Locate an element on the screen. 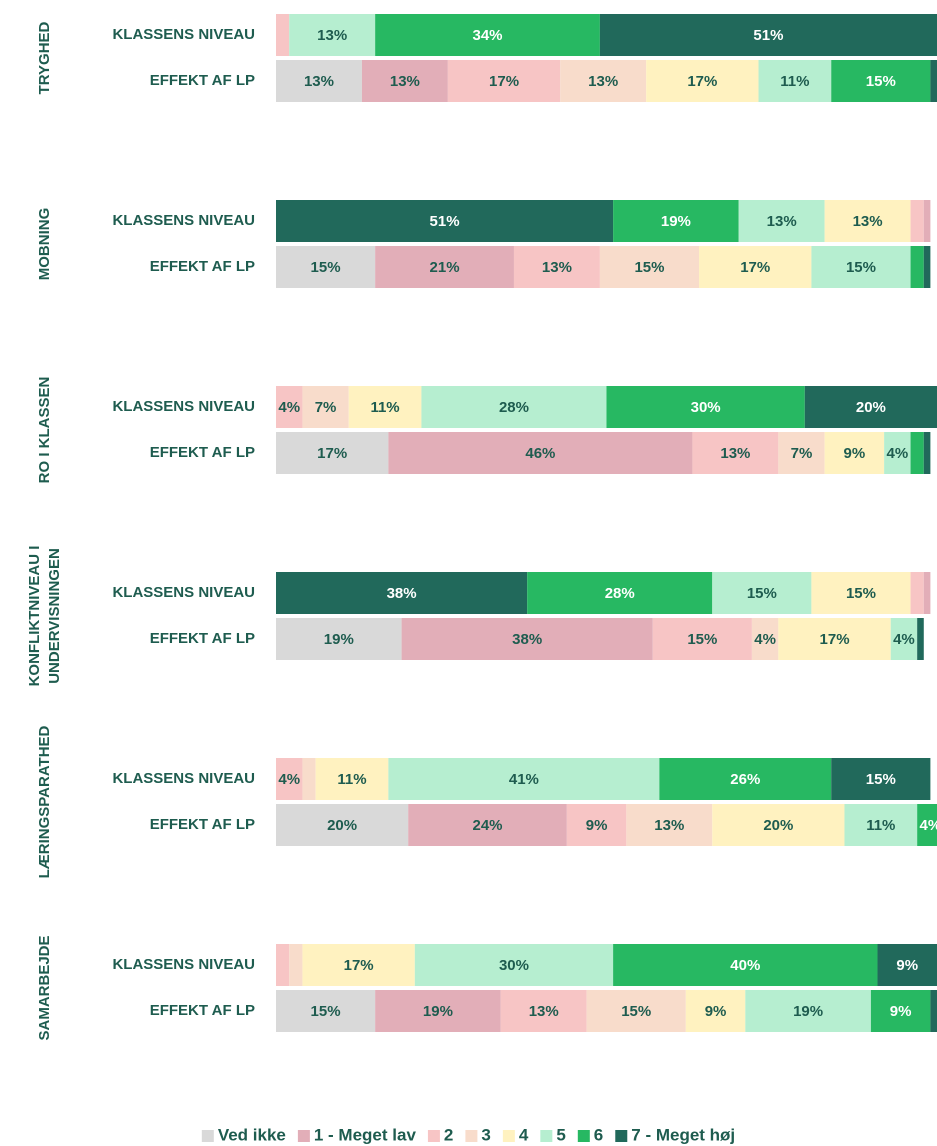 The height and width of the screenshot is (1146, 937). value-label: 46% is located at coordinates (540, 453).